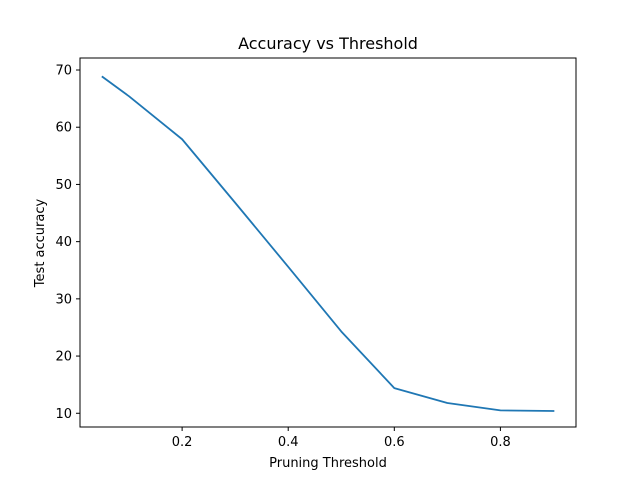 Image resolution: width=640 pixels, height=480 pixels. Describe the element at coordinates (328, 43) in the screenshot. I see `chart-title: Accuracy vs Threshold` at that location.